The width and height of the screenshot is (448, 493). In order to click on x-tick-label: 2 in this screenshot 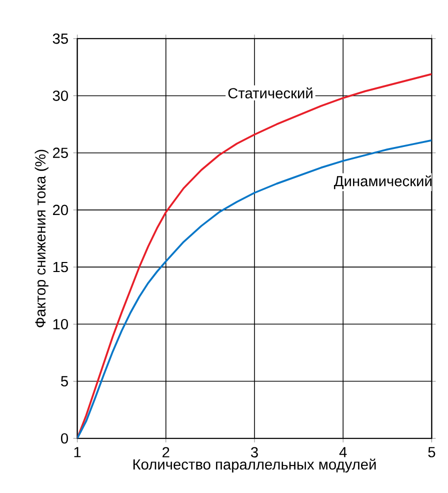, I will do `click(166, 452)`.